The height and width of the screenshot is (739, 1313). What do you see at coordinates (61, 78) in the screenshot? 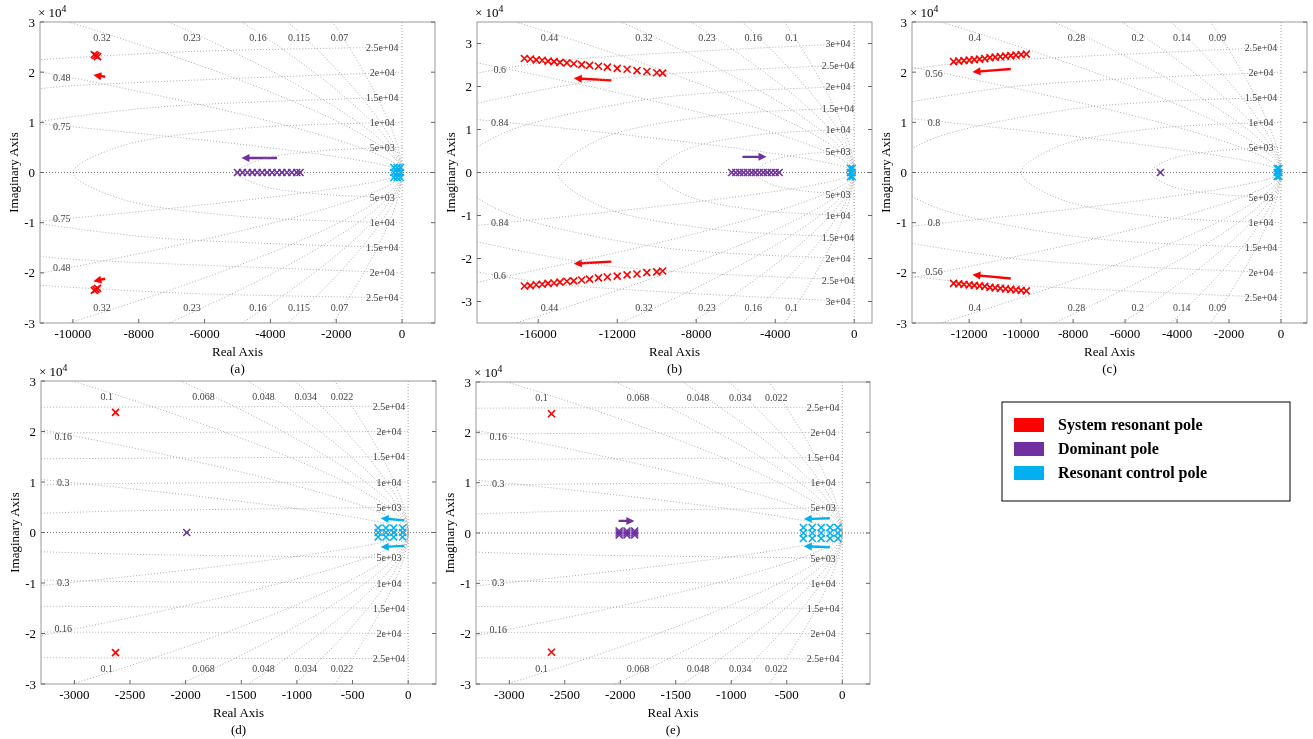
I see `annotation: 0.48` at bounding box center [61, 78].